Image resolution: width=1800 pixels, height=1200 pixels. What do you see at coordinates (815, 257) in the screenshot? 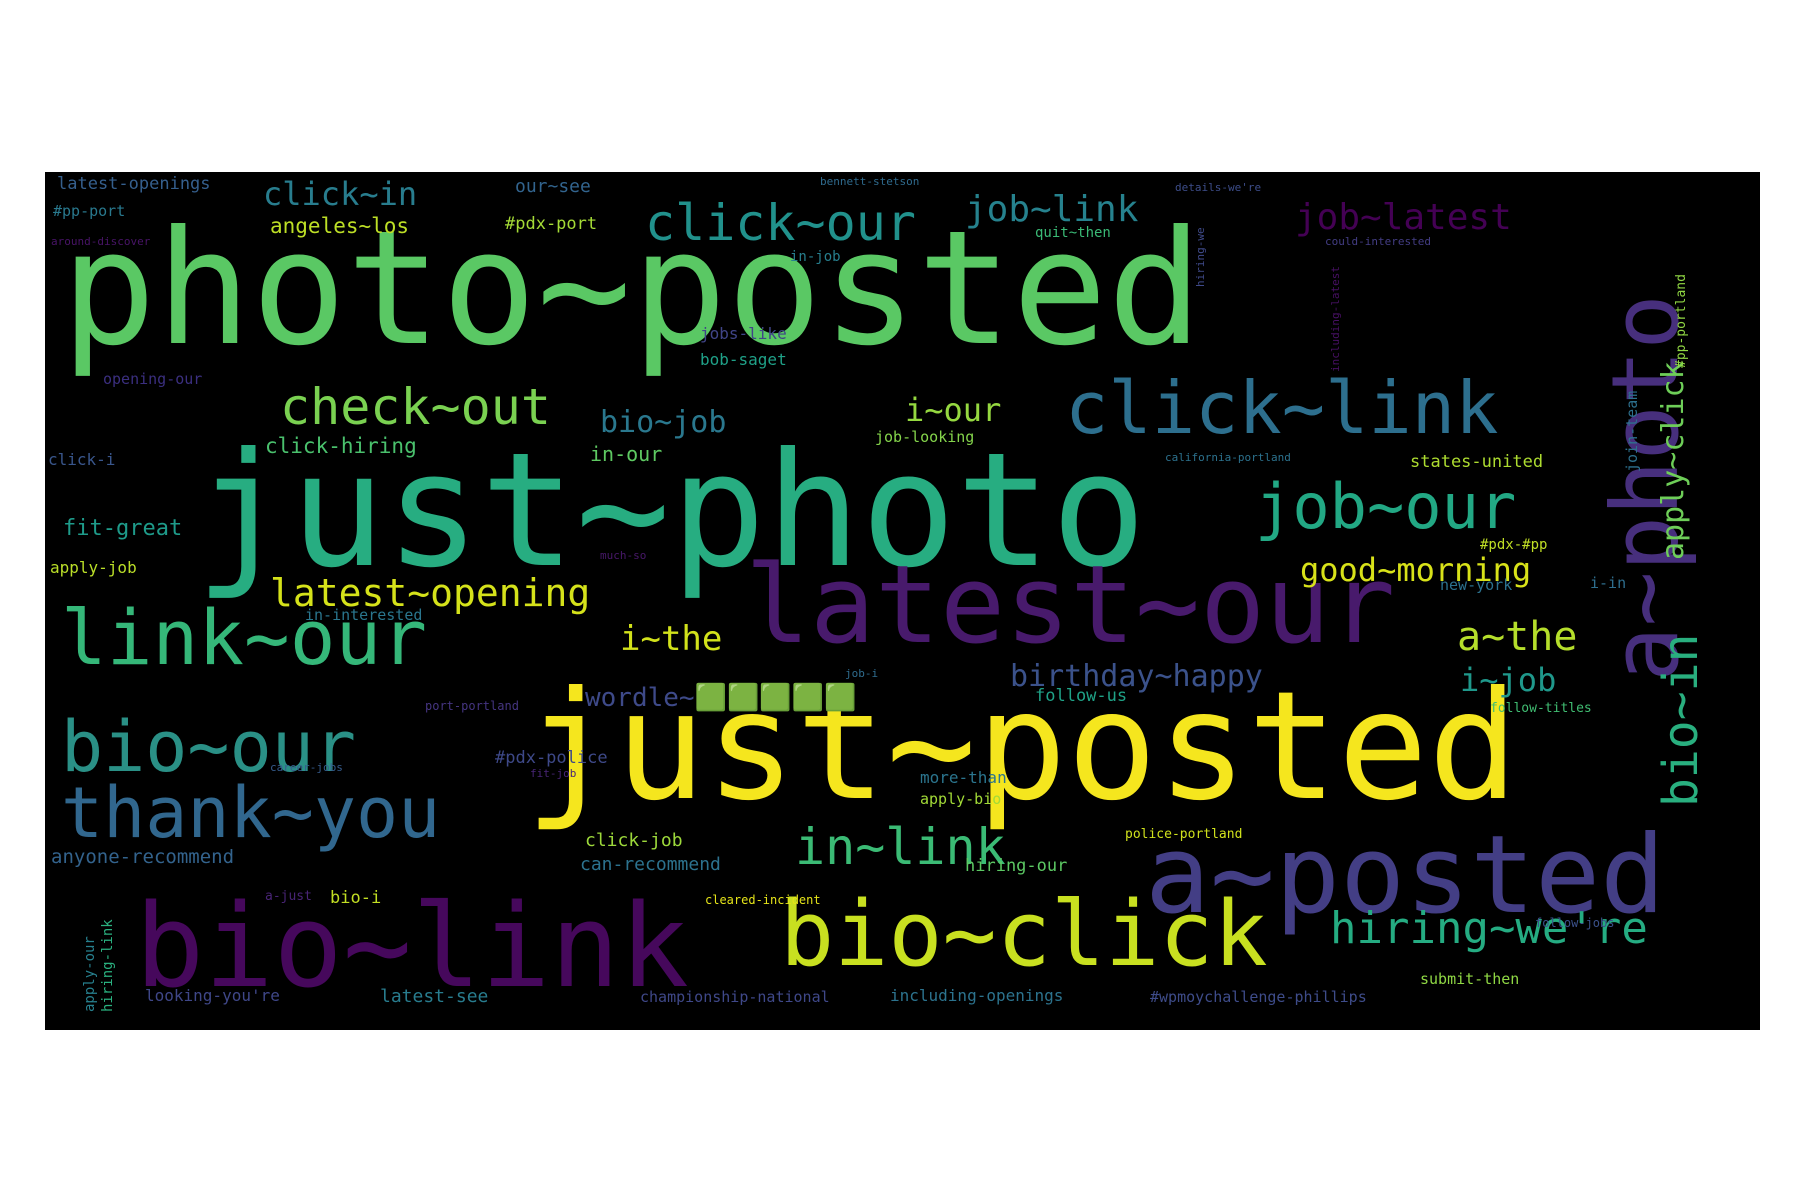
I see `word: in-job` at bounding box center [815, 257].